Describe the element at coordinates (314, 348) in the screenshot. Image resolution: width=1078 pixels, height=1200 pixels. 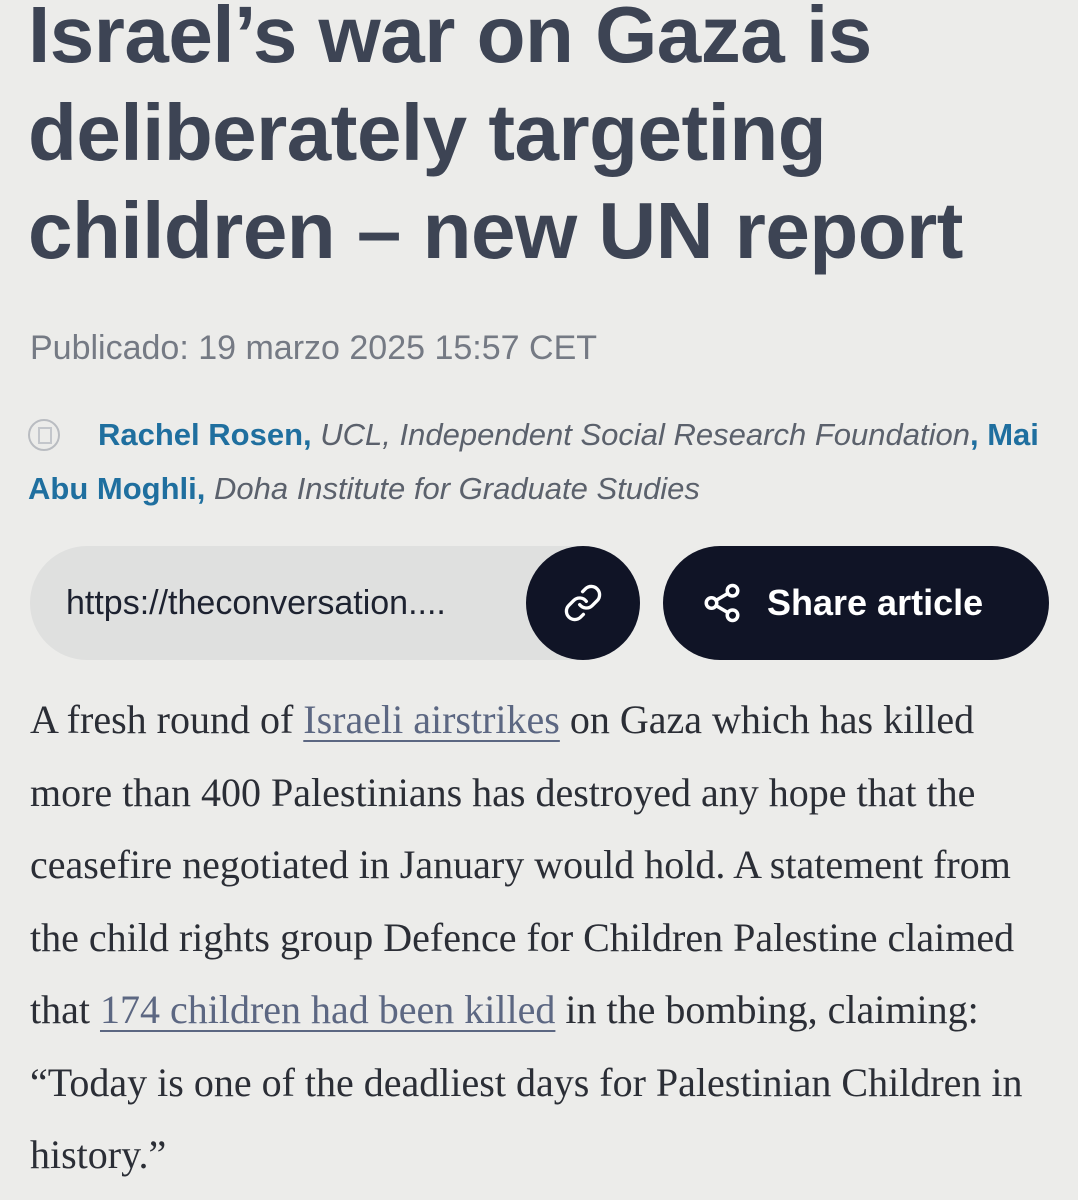
I see `publish-date: Publicado: 19 marzo 2025 15:57 CET` at that location.